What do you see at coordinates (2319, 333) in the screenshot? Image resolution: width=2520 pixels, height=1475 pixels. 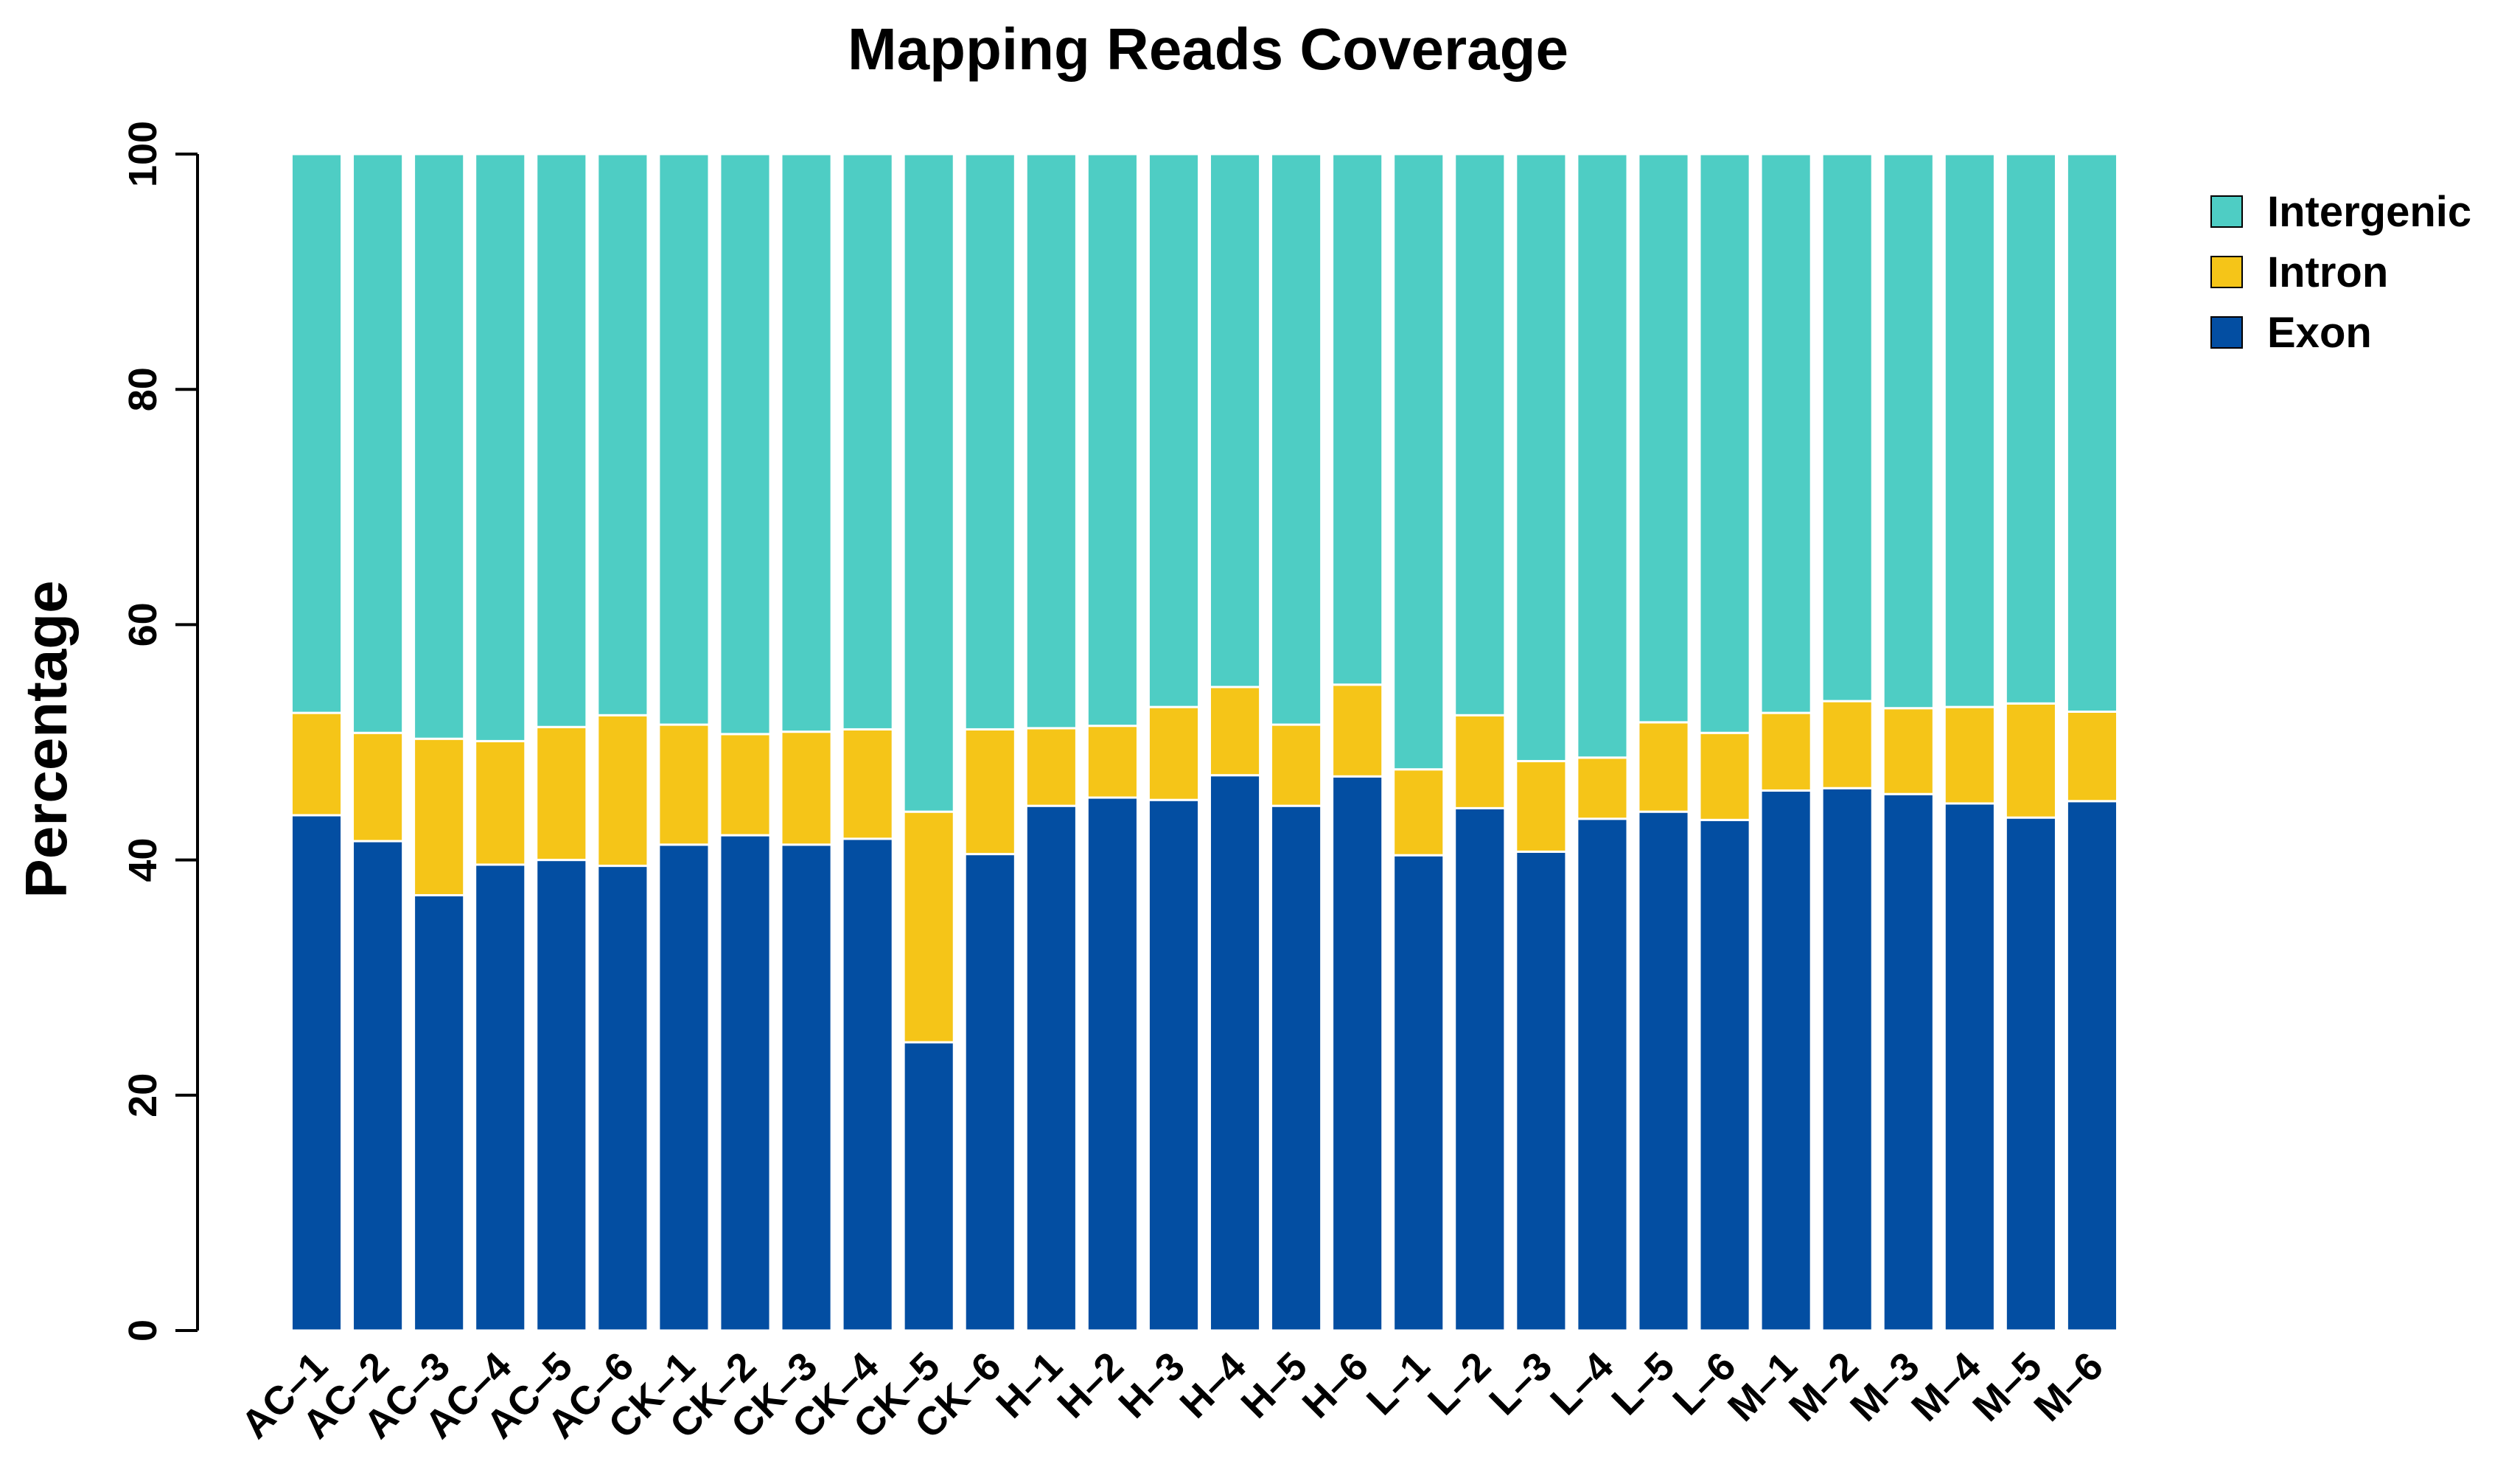 I see `legend-label-exon: Exon` at bounding box center [2319, 333].